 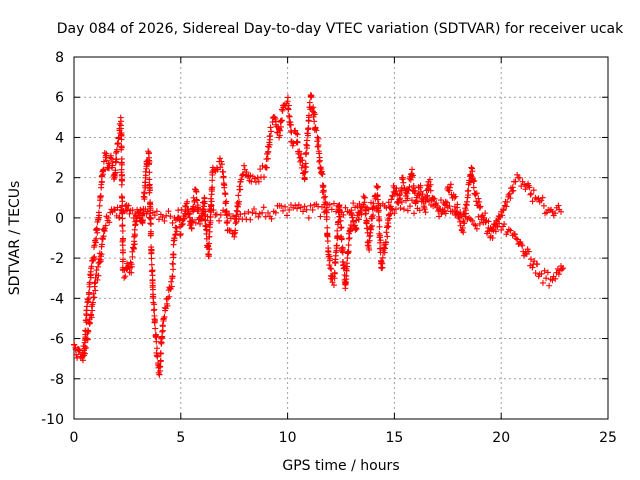 I want to click on y-tick-label: 0, so click(x=59, y=219).